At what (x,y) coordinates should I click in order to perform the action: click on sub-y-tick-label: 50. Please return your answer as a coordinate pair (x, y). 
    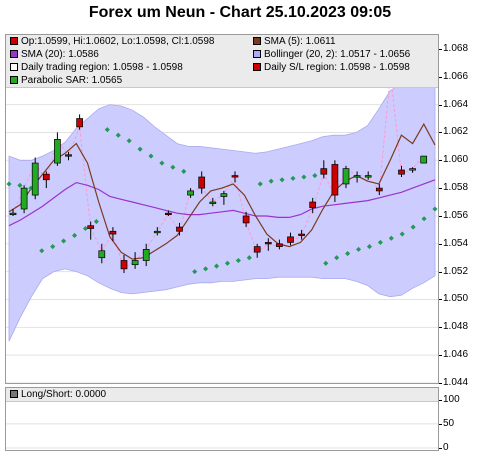
    Looking at the image, I should click on (449, 423).